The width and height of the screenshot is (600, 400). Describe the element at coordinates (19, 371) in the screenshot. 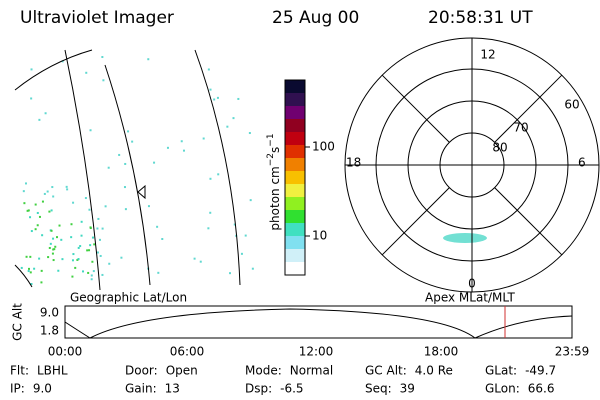

I see `field-label: Flt:` at that location.